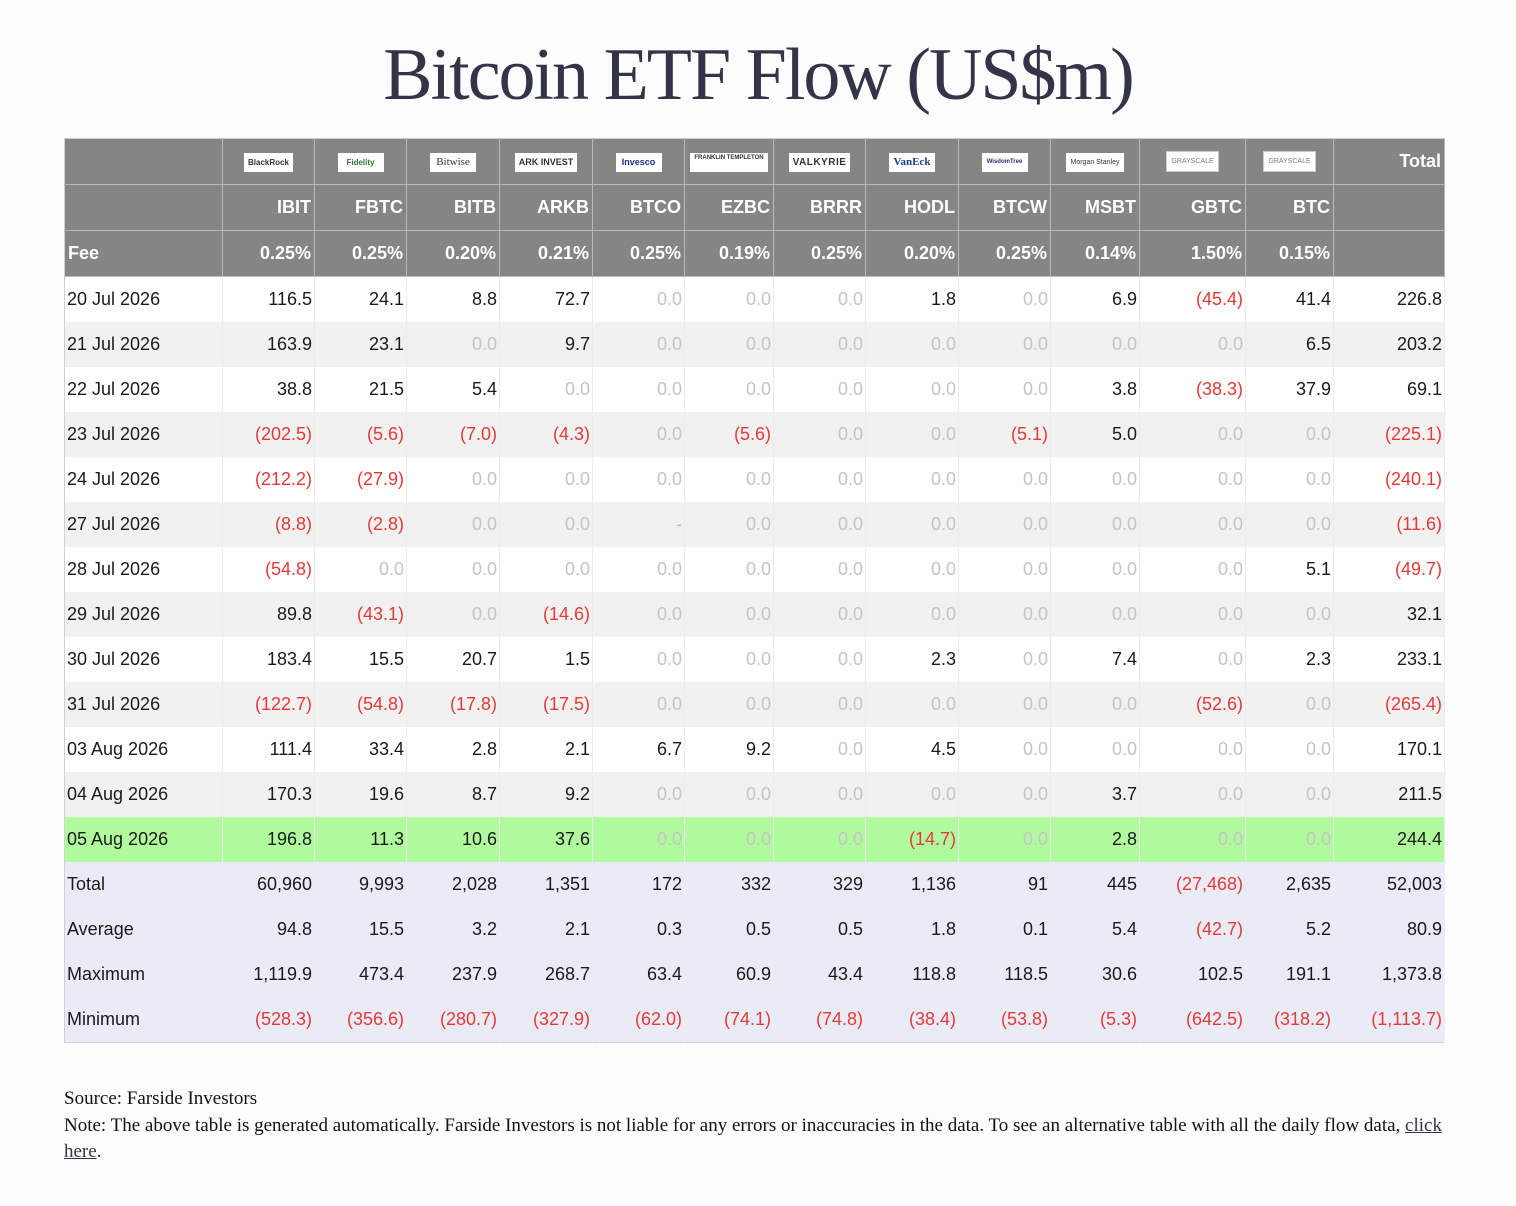  I want to click on alternative-table-link: click here, so click(753, 1138).